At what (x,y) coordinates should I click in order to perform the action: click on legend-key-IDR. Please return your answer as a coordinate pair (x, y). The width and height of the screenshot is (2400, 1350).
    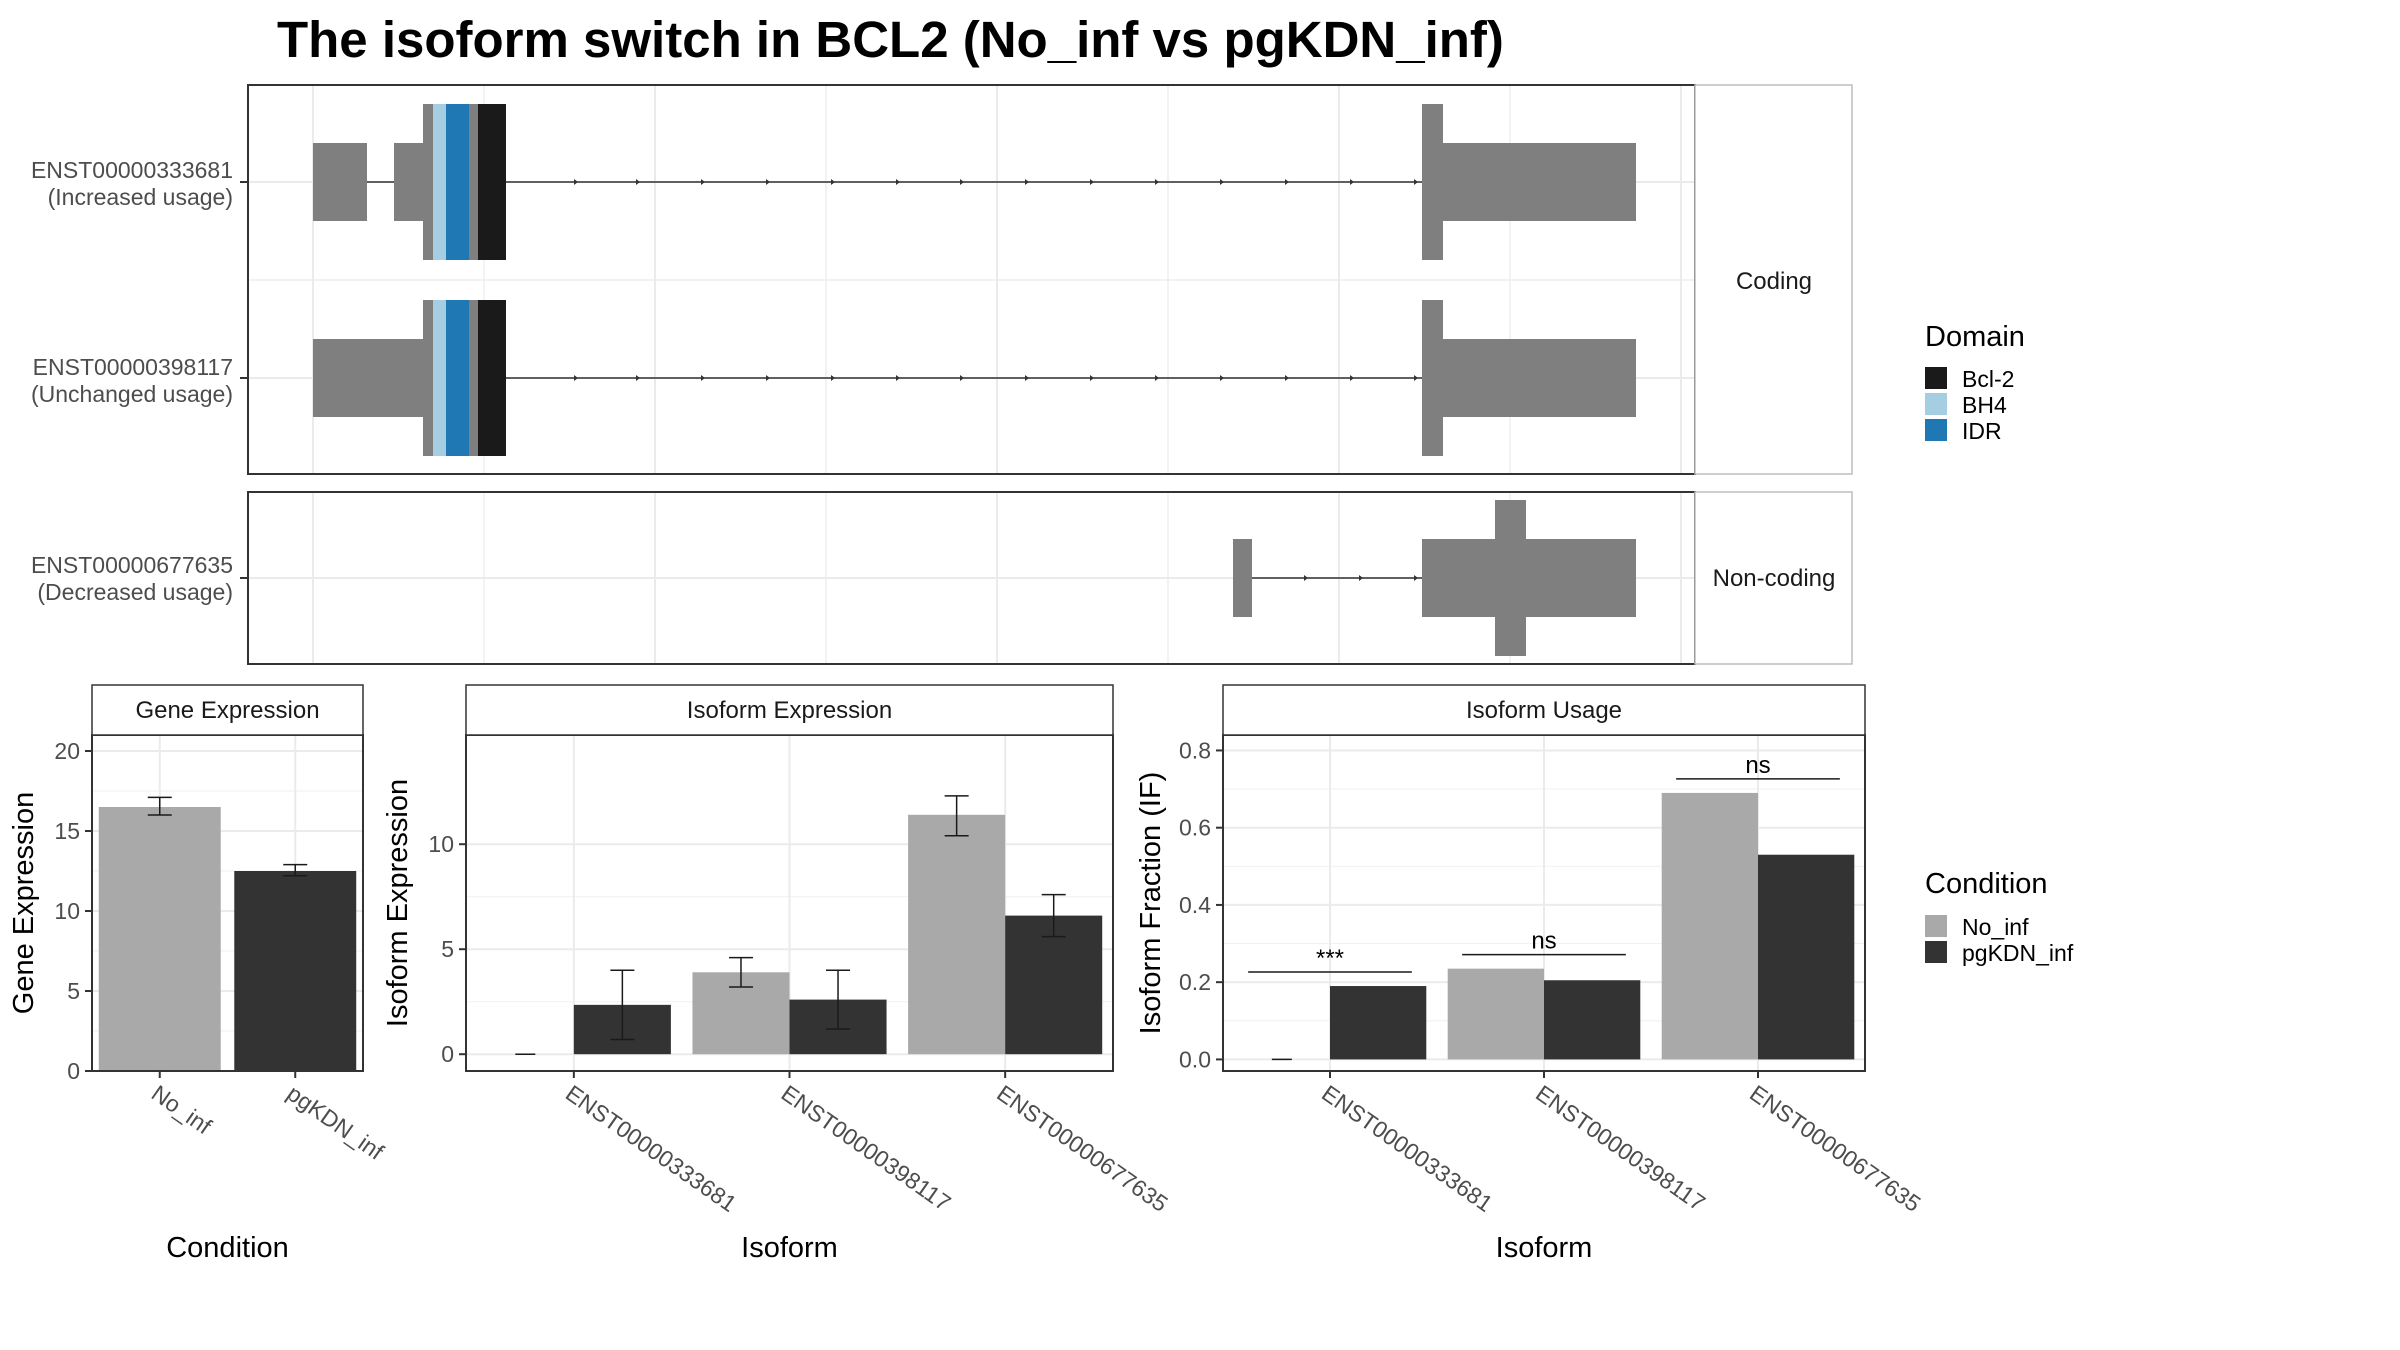
    Looking at the image, I should click on (1936, 430).